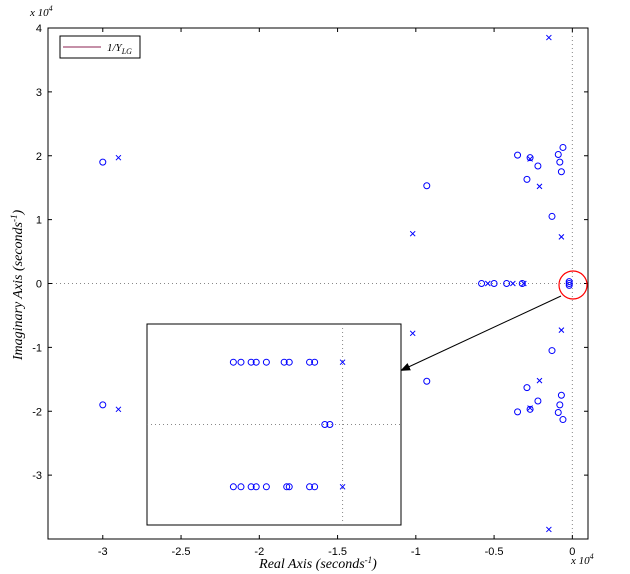 The width and height of the screenshot is (630, 574). What do you see at coordinates (18, 291) in the screenshot?
I see `y-axis-title-text: Imaginary Axis (seconds` at bounding box center [18, 291].